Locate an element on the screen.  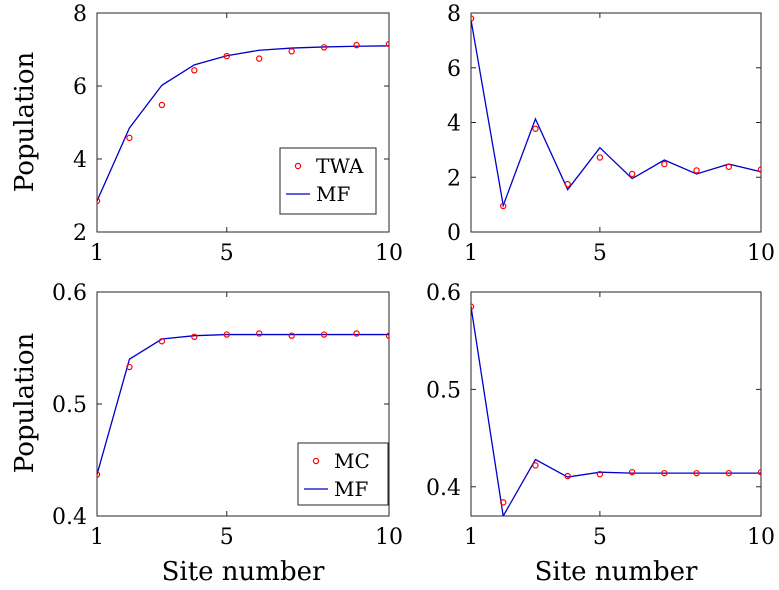
legend: MC MF is located at coordinates (343, 474).